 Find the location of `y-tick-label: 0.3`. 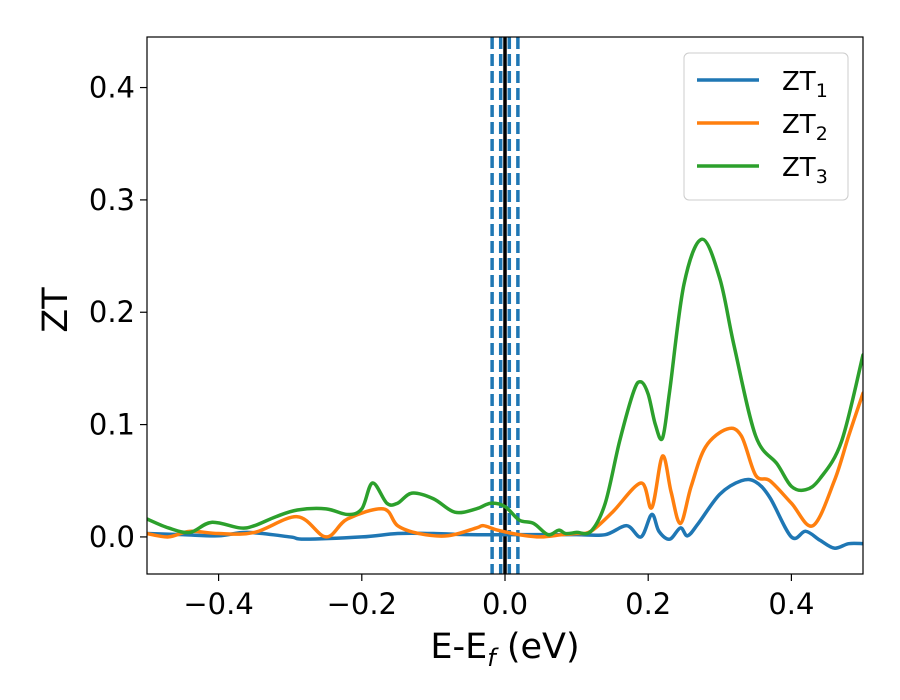

y-tick-label: 0.3 is located at coordinates (112, 200).